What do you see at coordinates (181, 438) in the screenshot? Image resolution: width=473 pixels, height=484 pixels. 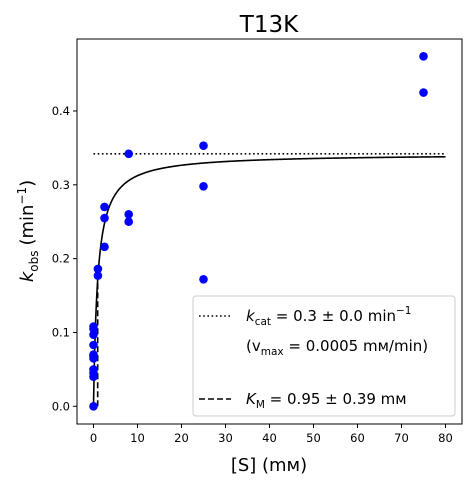 I see `x-tick-label: 20` at bounding box center [181, 438].